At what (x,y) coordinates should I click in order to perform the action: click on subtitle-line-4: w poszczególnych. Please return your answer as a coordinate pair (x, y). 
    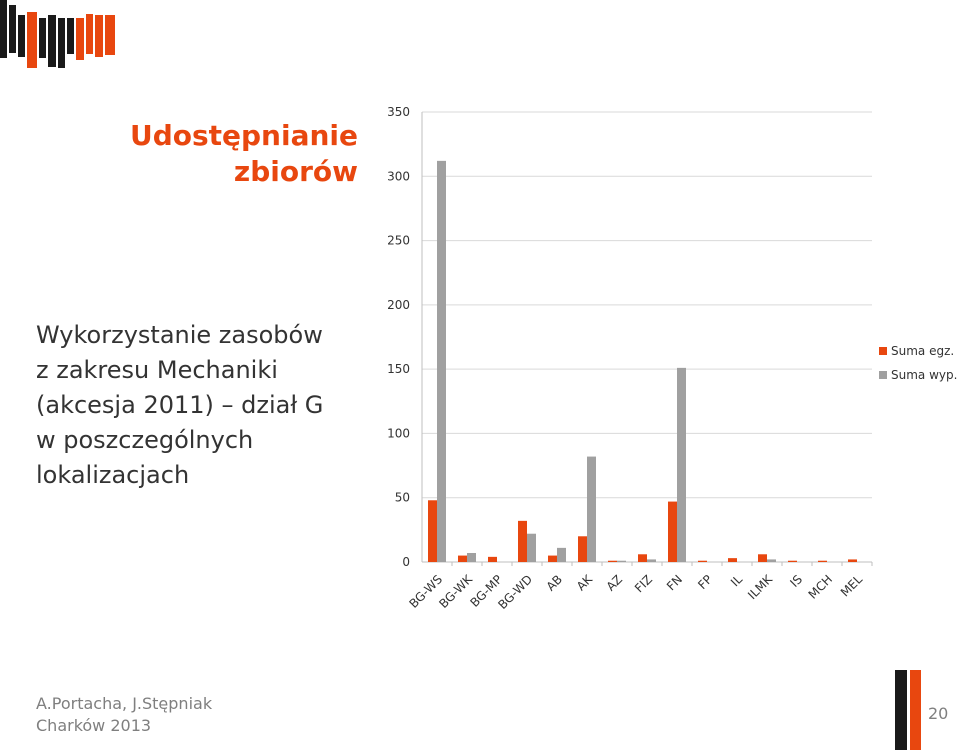
    Looking at the image, I should click on (145, 440).